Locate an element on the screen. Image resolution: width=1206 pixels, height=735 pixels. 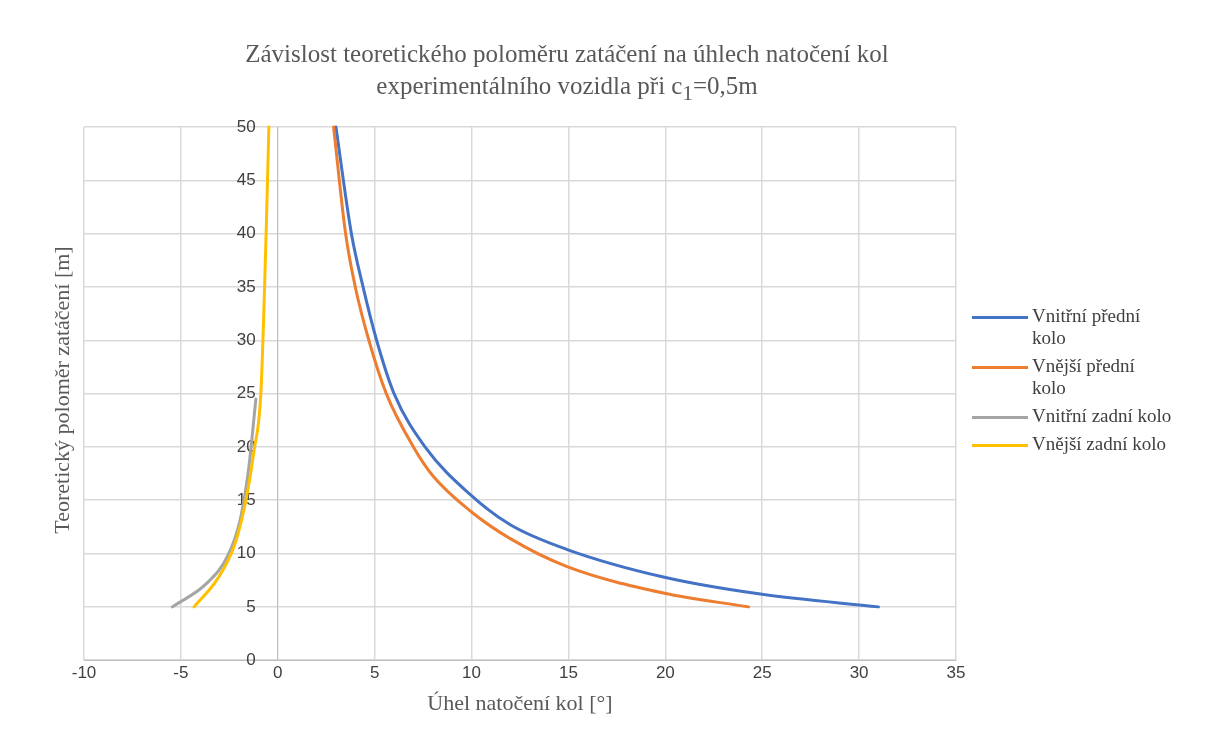
x-tick-label: 15 is located at coordinates (568, 673).